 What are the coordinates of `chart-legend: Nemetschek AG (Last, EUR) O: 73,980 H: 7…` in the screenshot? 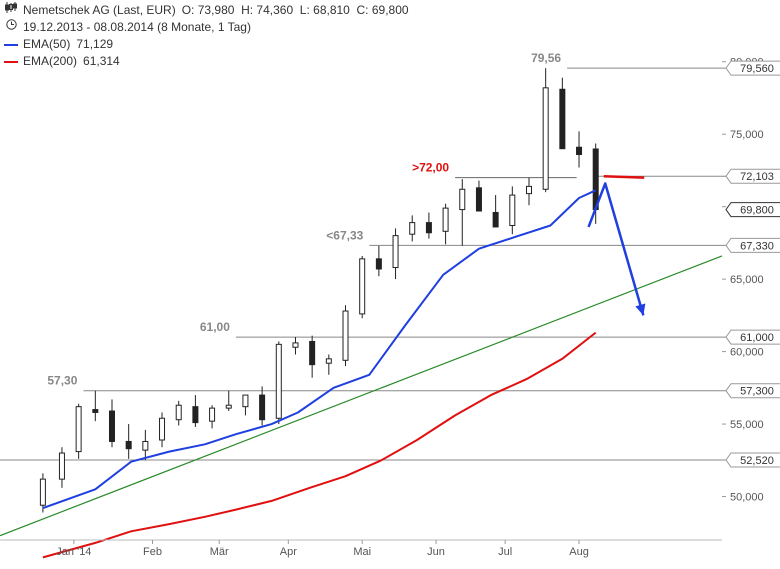 It's located at (206, 36).